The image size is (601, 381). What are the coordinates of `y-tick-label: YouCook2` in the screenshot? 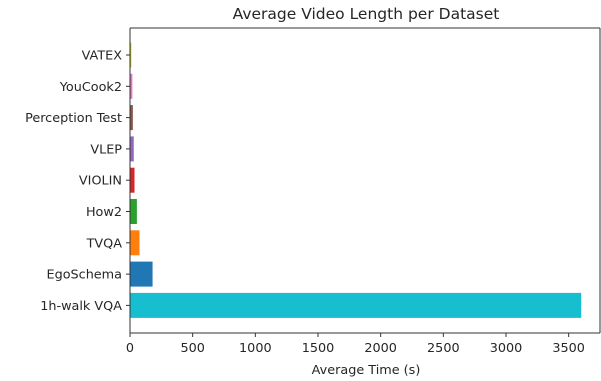 It's located at (90, 87).